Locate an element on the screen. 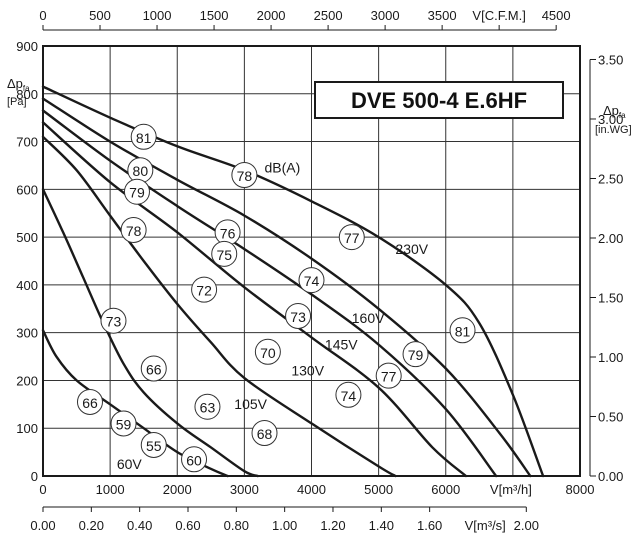 Image resolution: width=639 pixels, height=546 pixels. sound-level-marker: 63 is located at coordinates (207, 406).